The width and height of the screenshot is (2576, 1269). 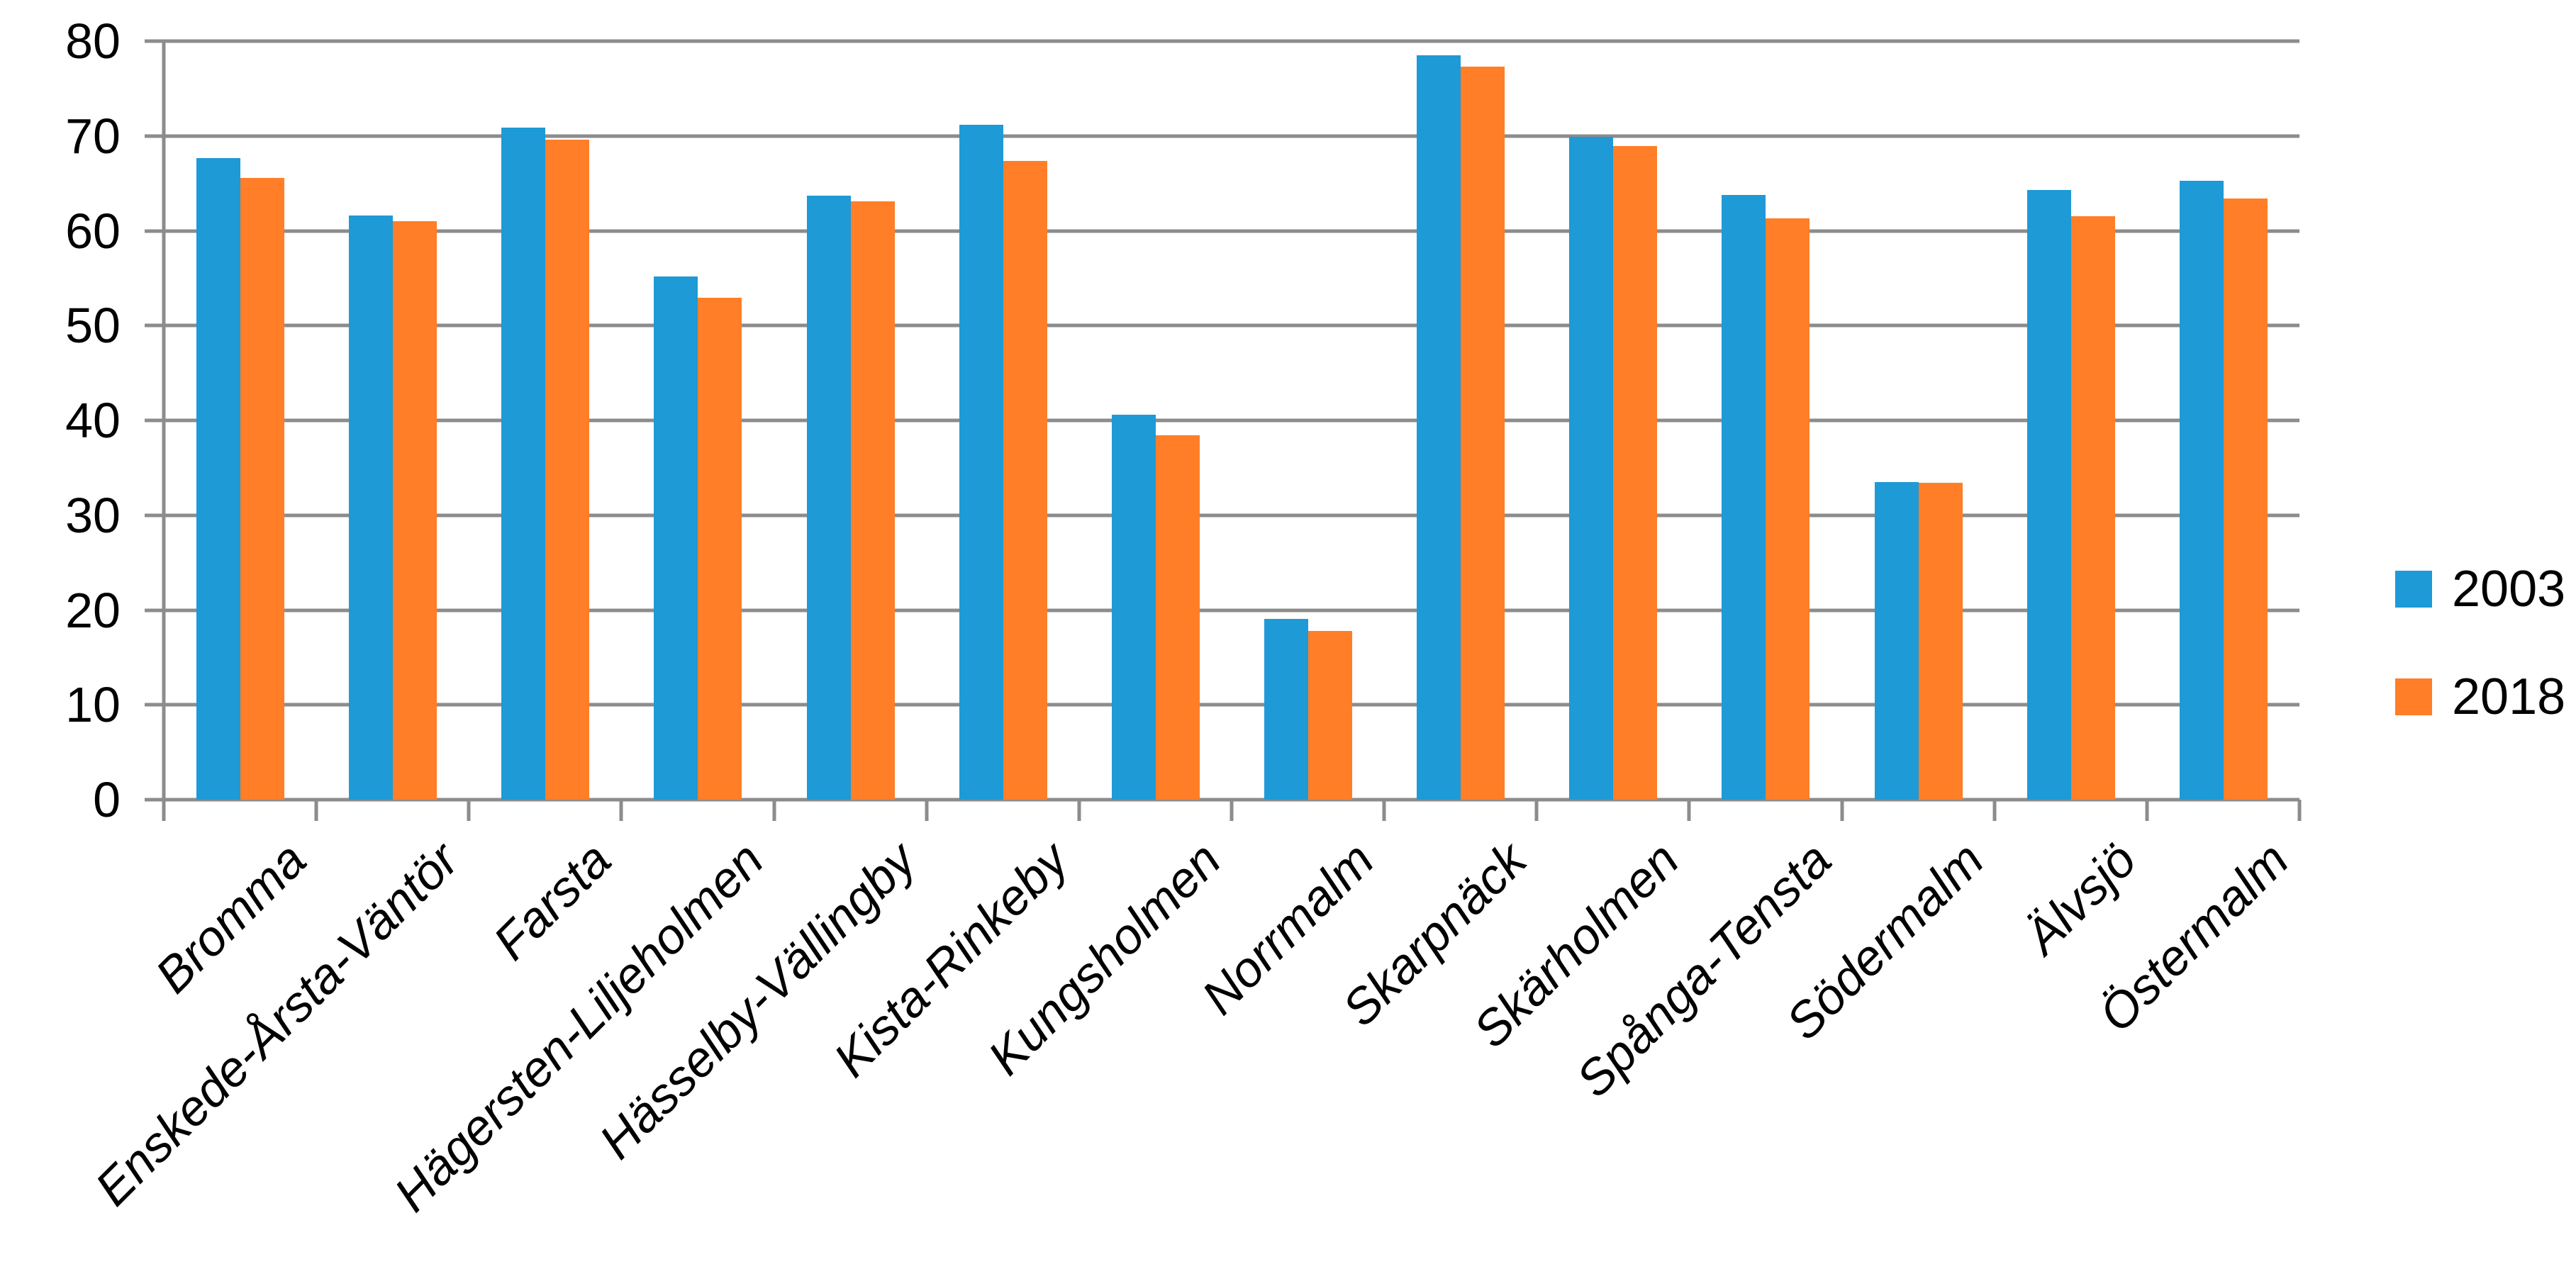 What do you see at coordinates (2245, 499) in the screenshot?
I see `bar-2018-Östermalm` at bounding box center [2245, 499].